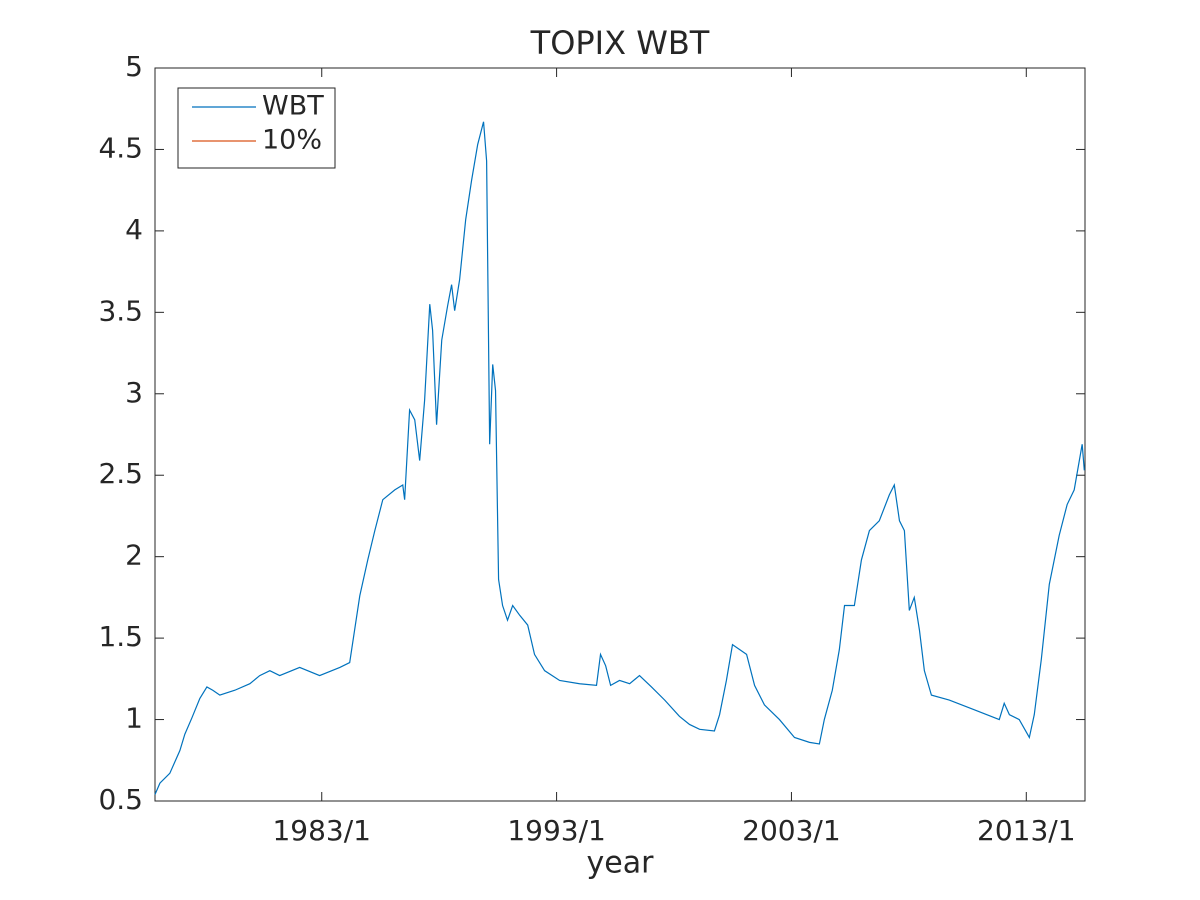 The image size is (1200, 900). I want to click on y-tick-label: 2.5, so click(120, 473).